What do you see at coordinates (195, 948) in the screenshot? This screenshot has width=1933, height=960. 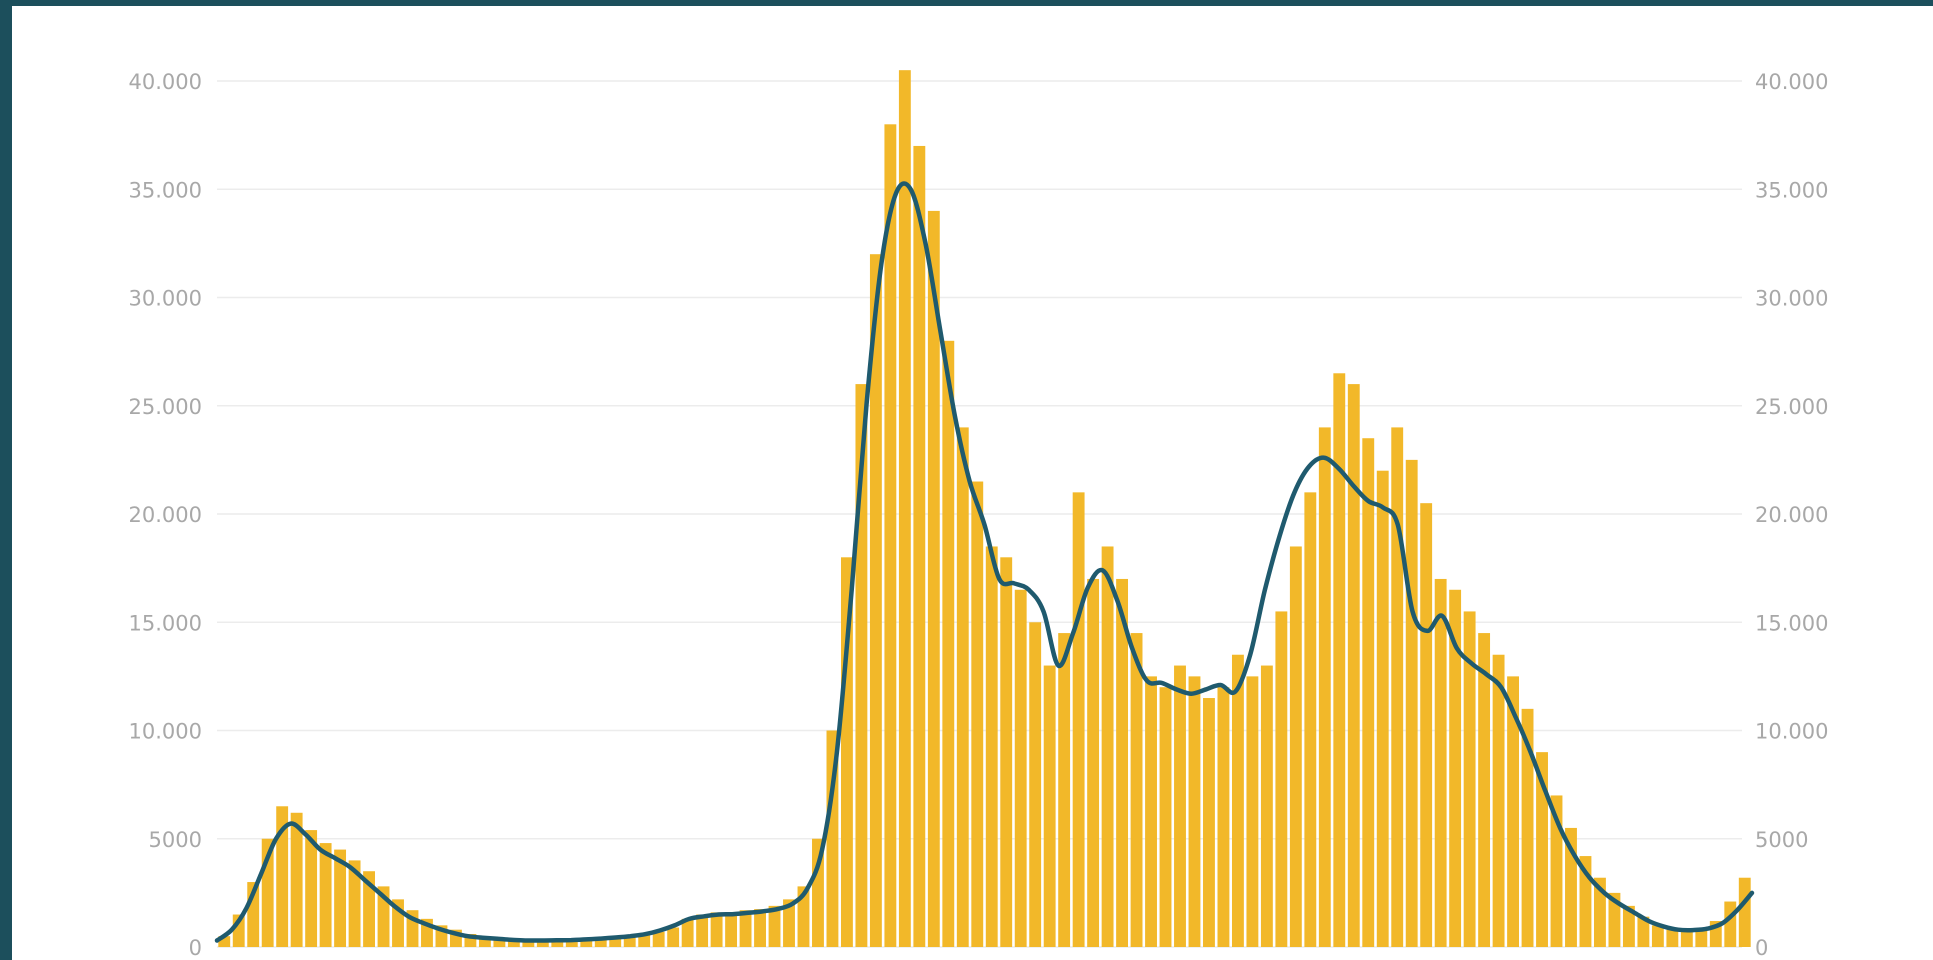 I see `left-tick-label: 0` at bounding box center [195, 948].